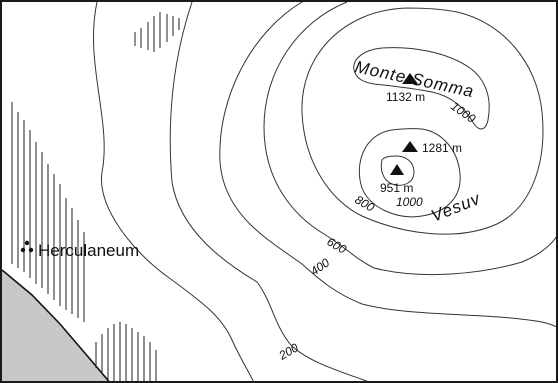  I want to click on contour-label: 400, so click(320, 266).